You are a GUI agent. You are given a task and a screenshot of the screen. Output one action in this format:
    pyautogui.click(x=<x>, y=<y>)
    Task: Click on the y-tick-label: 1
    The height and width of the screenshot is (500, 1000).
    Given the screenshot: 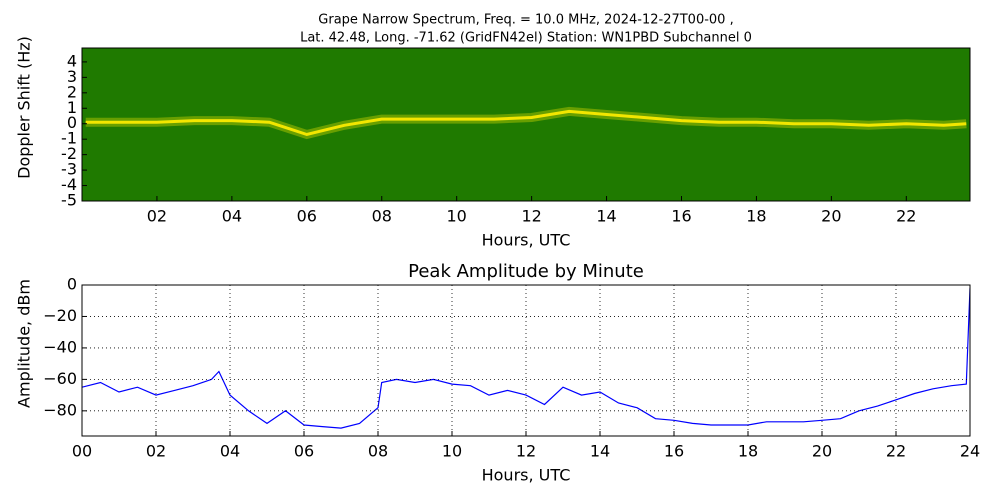 What is the action you would take?
    pyautogui.click(x=72, y=107)
    